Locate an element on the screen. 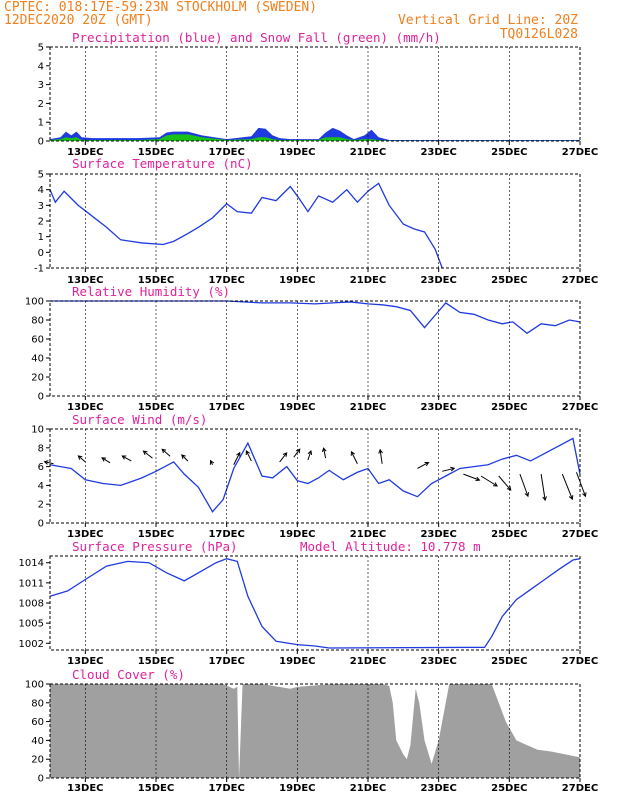 The height and width of the screenshot is (800, 618). y-tick-label: 4 is located at coordinates (41, 486).